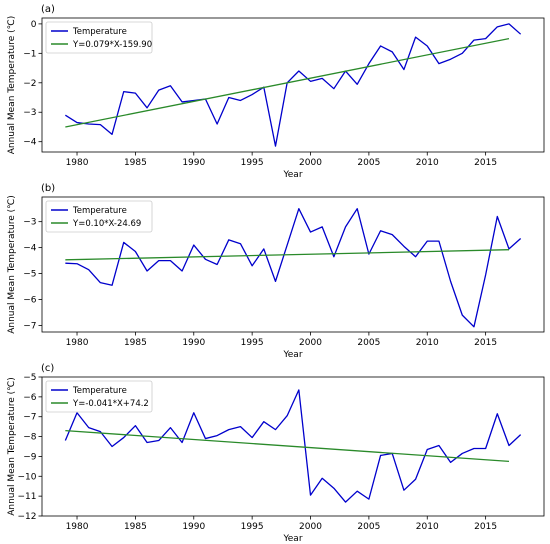 The image size is (550, 544). I want to click on panel-title: (a), so click(48, 9).